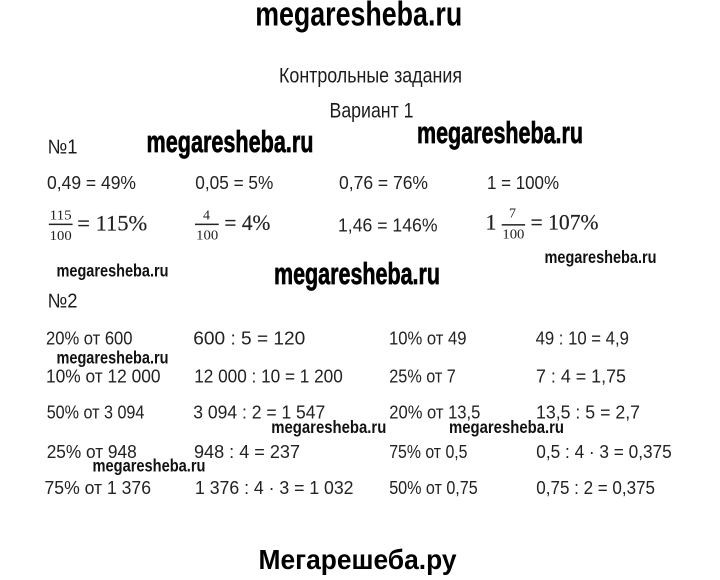 The height and width of the screenshot is (580, 720). I want to click on svg-text: 0,76 = 76%, so click(383, 182).